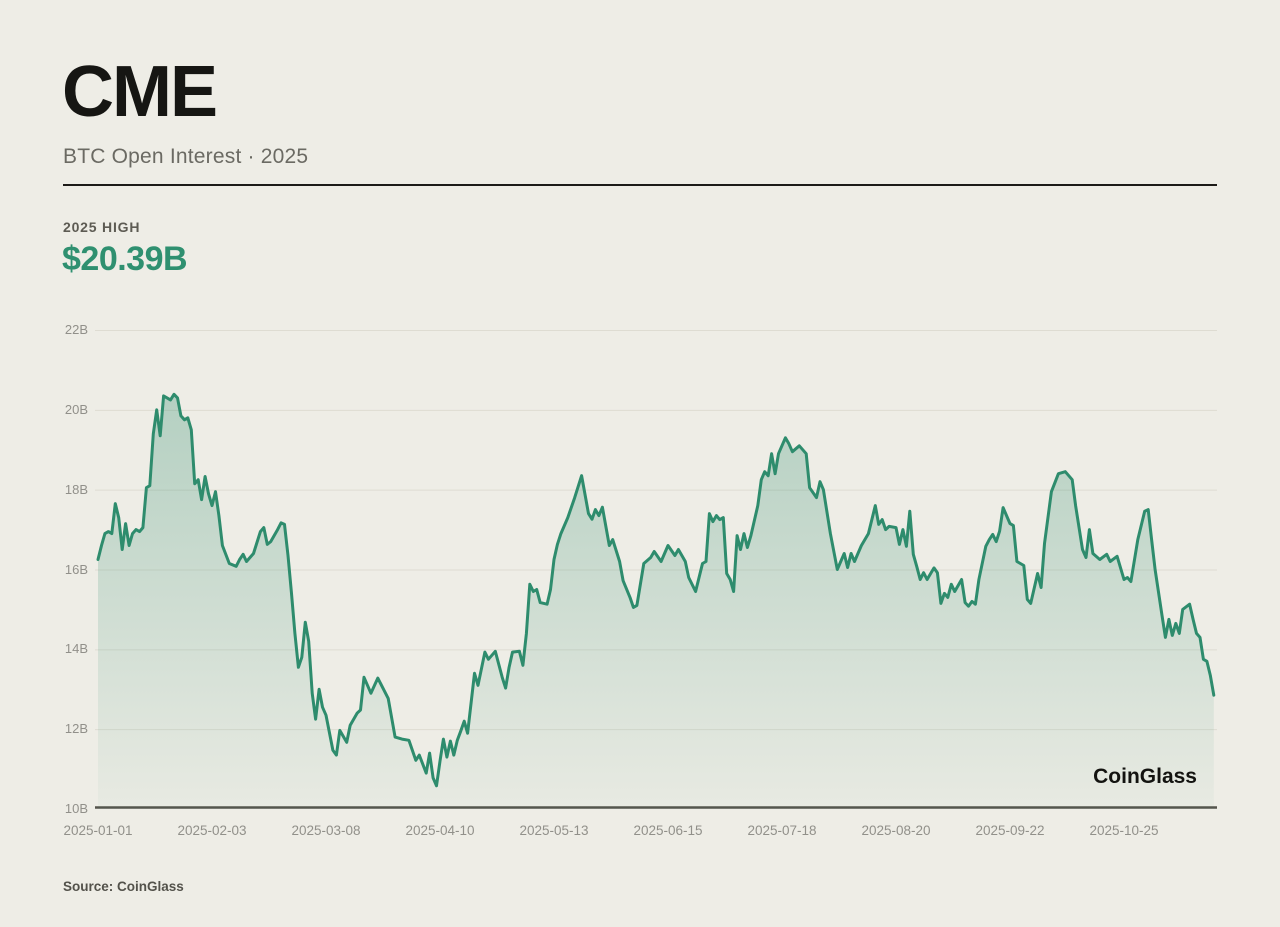 The height and width of the screenshot is (927, 1280). What do you see at coordinates (640, 185) in the screenshot?
I see `divider` at bounding box center [640, 185].